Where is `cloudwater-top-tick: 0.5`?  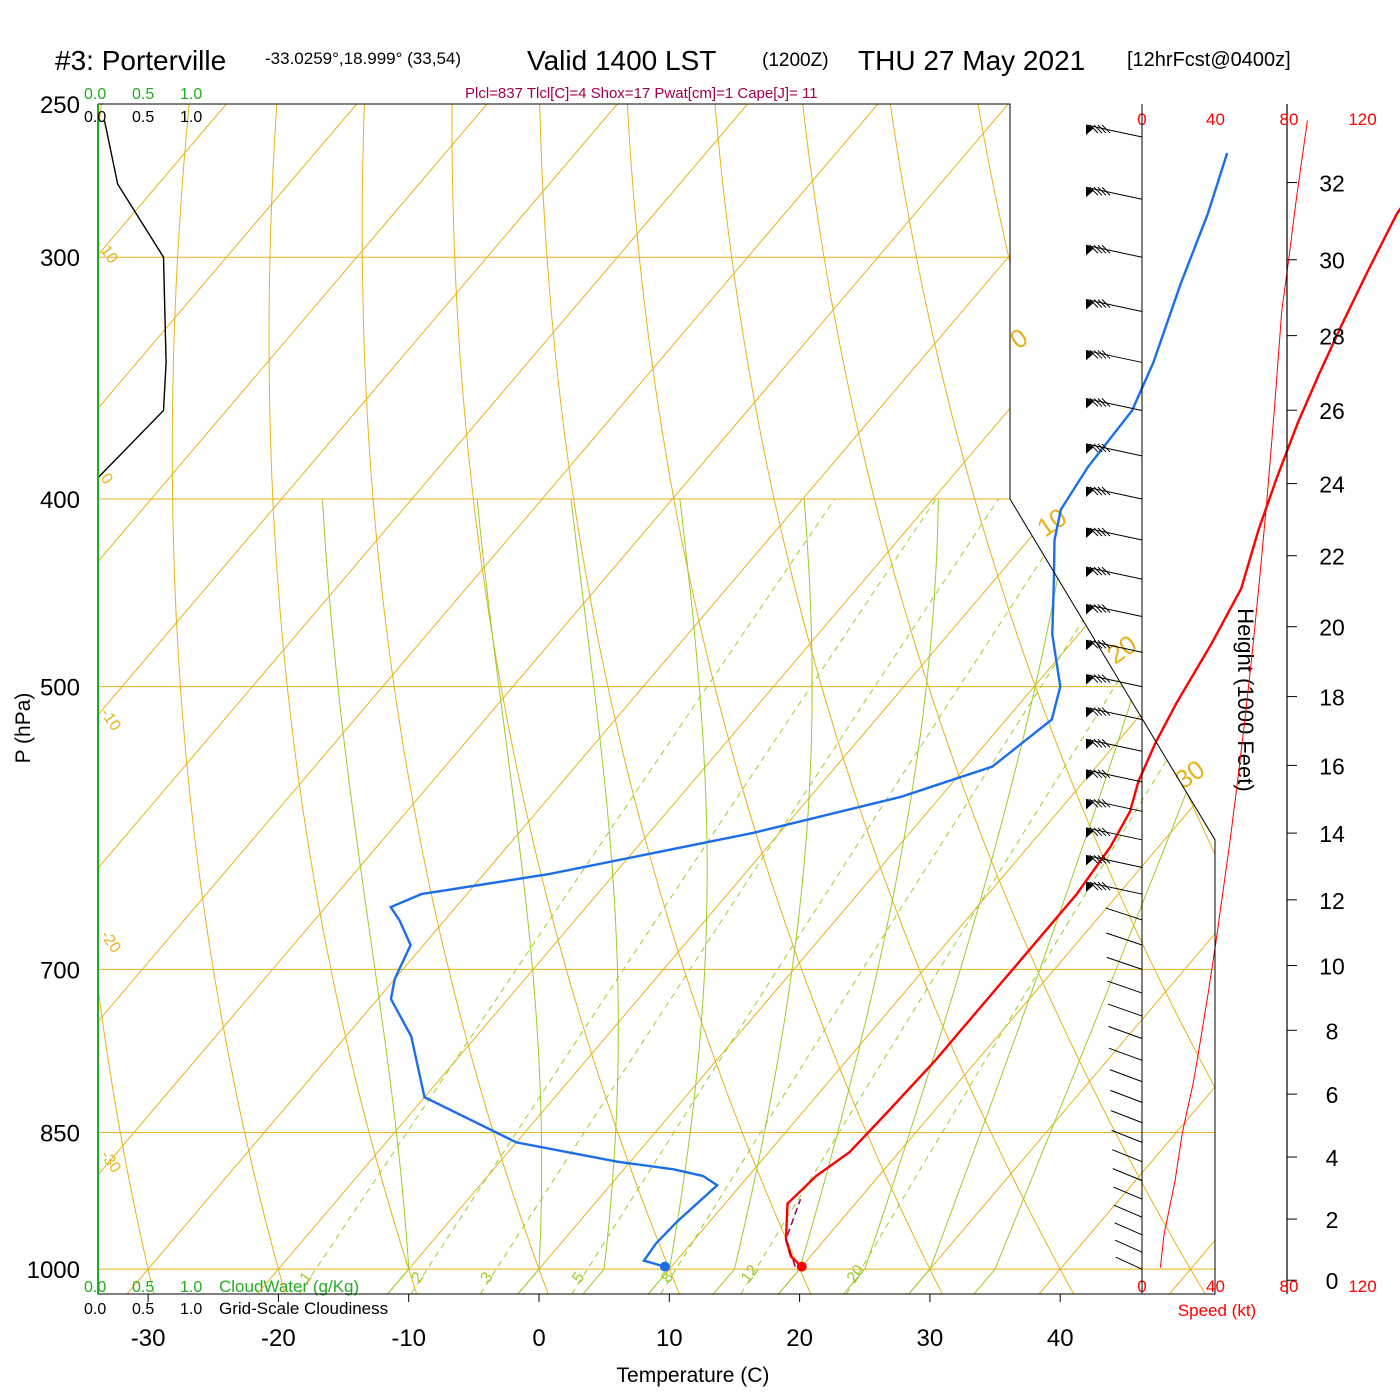 cloudwater-top-tick: 0.5 is located at coordinates (143, 94).